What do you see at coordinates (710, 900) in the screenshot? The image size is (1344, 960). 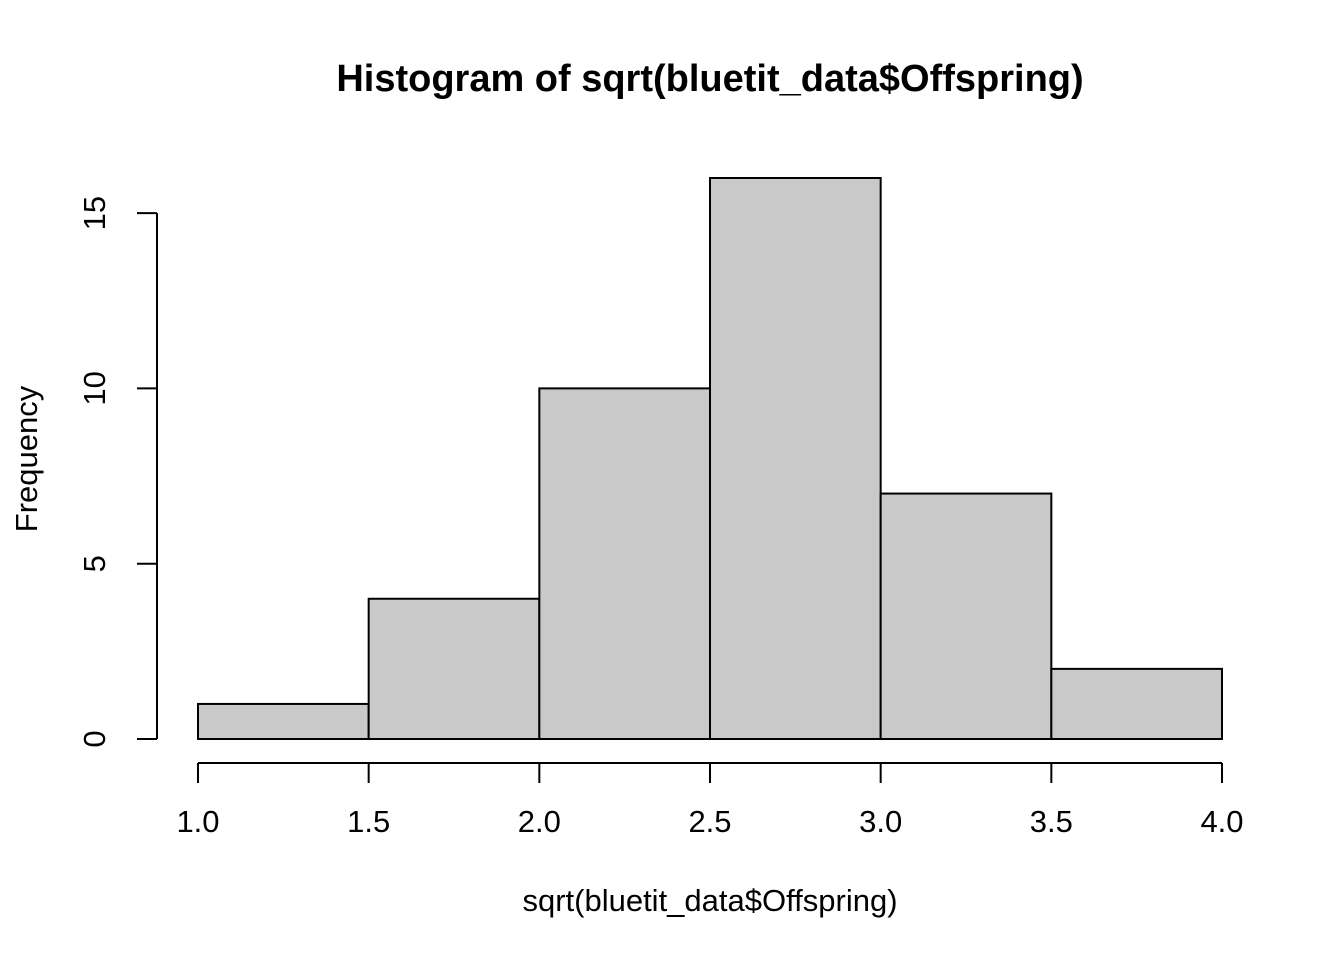 I see `x-axis-label: sqrt(bluetit_data$Offspring)` at bounding box center [710, 900].